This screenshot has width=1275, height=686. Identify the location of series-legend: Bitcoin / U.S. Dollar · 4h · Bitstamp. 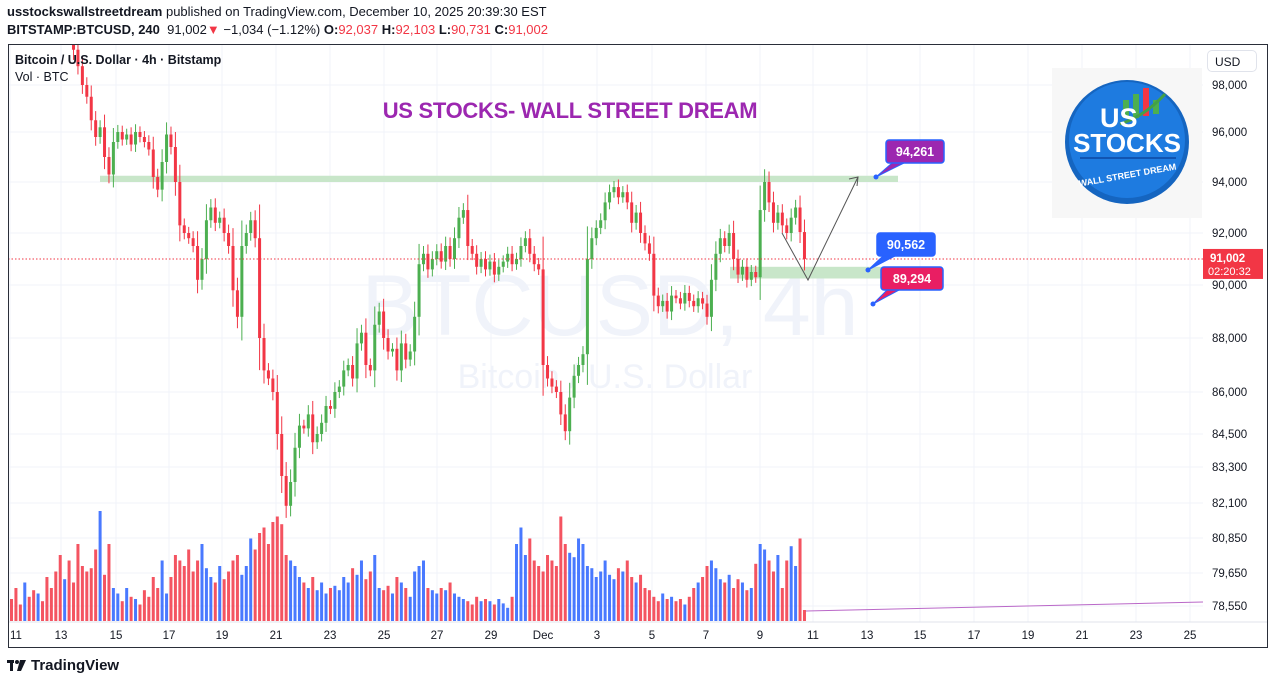
(118, 60).